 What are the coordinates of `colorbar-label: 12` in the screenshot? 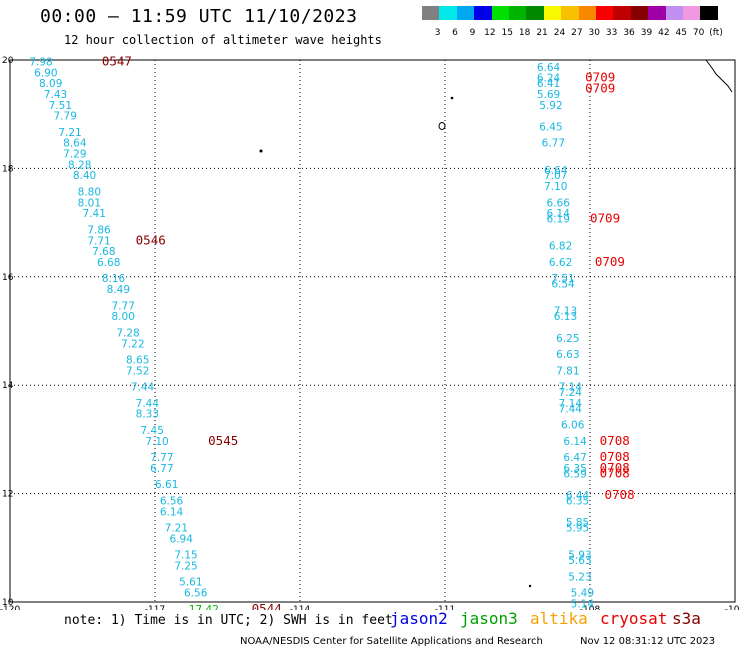 It's located at (490, 33).